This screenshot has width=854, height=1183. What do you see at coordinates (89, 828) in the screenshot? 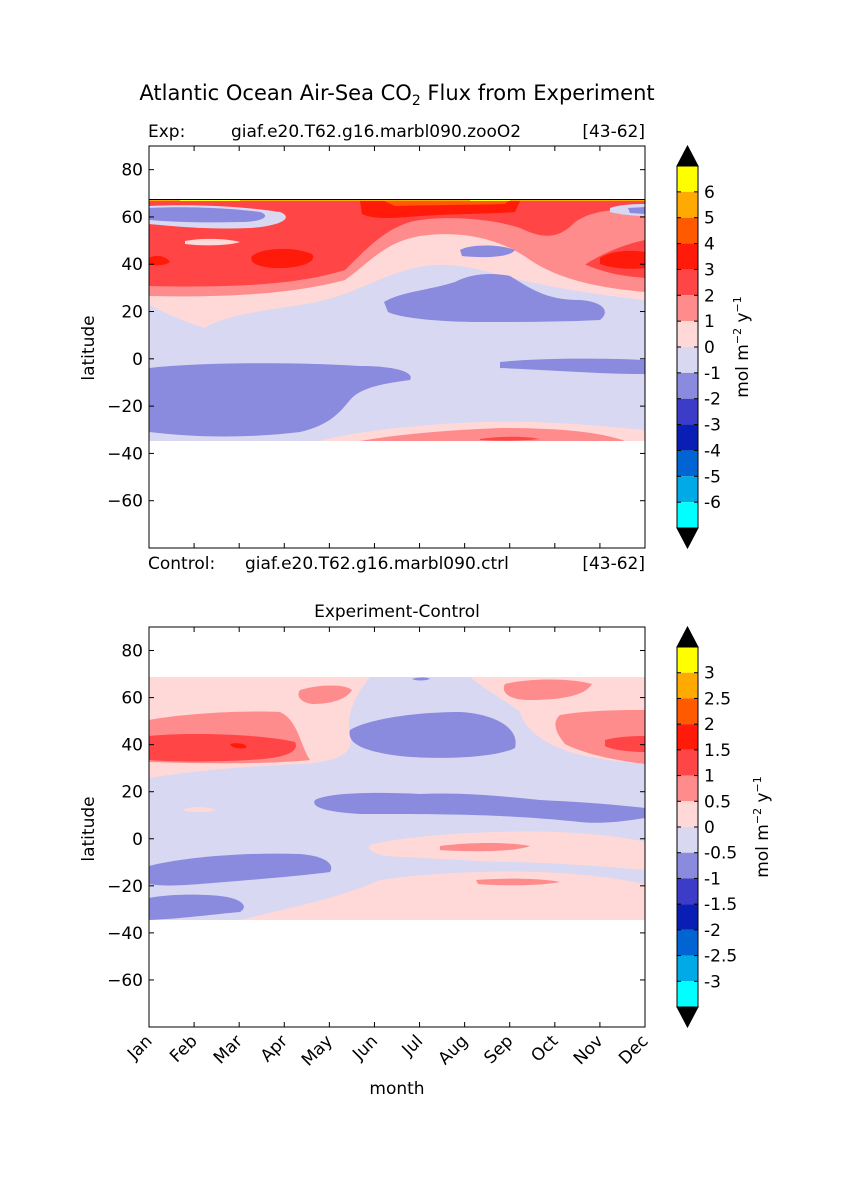
I see `difference-ylabel: latitude` at bounding box center [89, 828].